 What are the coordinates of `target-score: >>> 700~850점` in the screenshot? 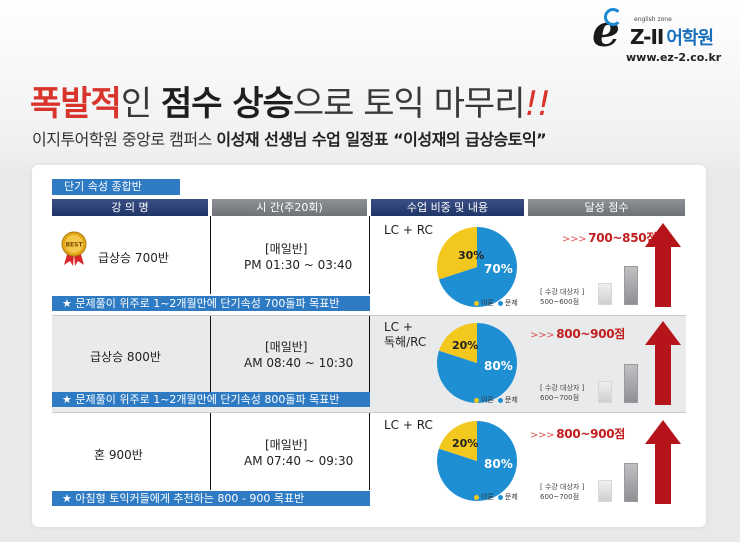 It's located at (609, 237).